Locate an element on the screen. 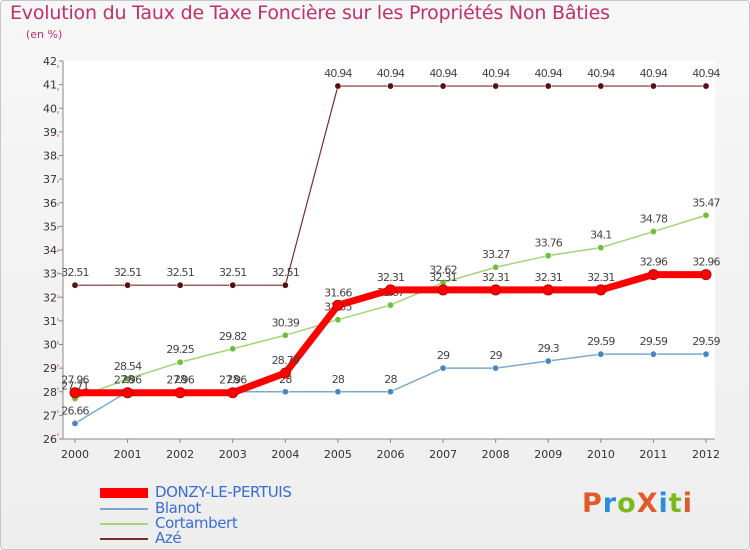 This screenshot has width=750, height=550. y-tick-label: 32 is located at coordinates (50, 297).